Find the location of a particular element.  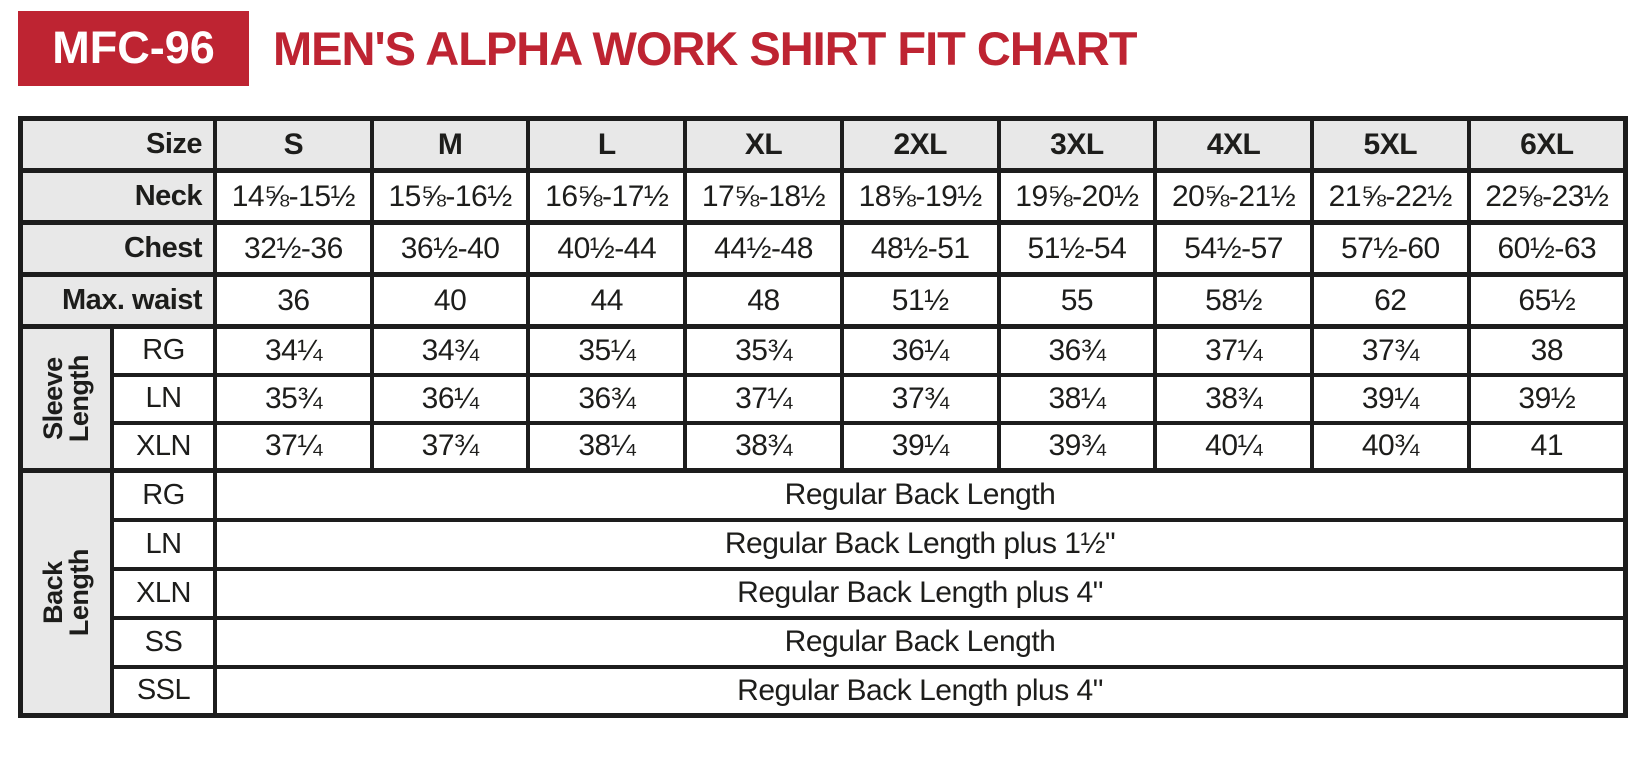

sleeve-length-rotated-text: Sleeve Length is located at coordinates (65, 398).